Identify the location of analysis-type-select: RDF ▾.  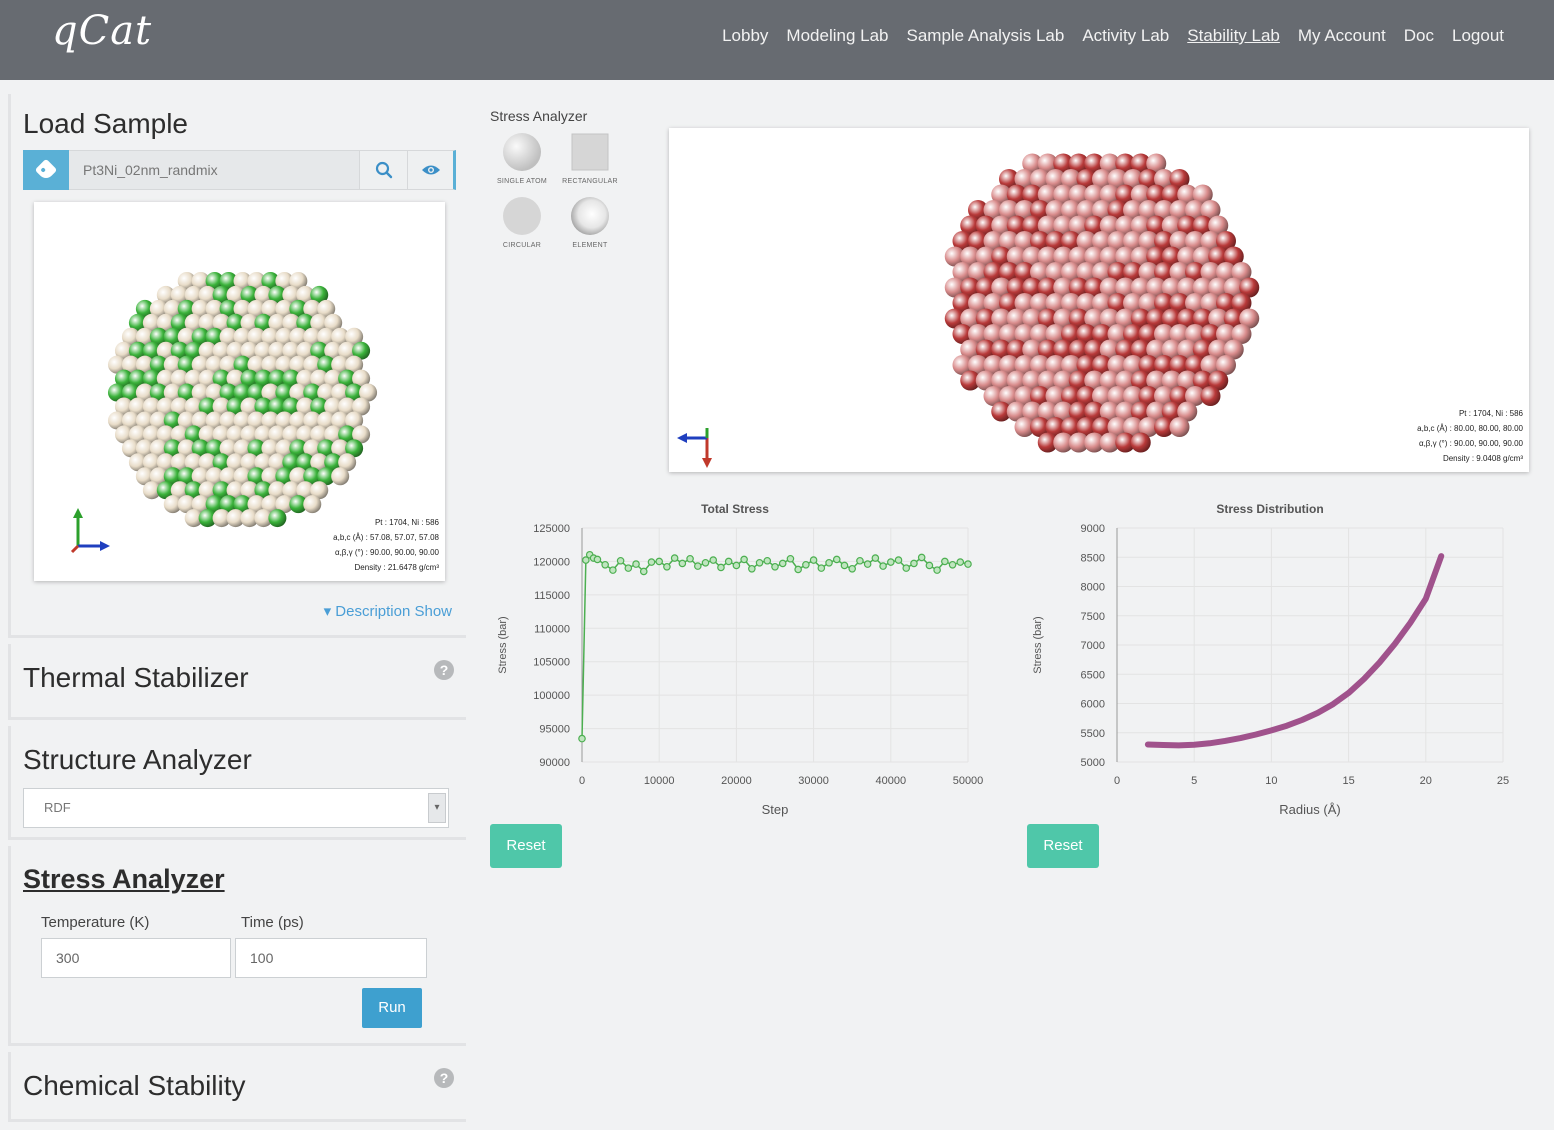
(236, 808).